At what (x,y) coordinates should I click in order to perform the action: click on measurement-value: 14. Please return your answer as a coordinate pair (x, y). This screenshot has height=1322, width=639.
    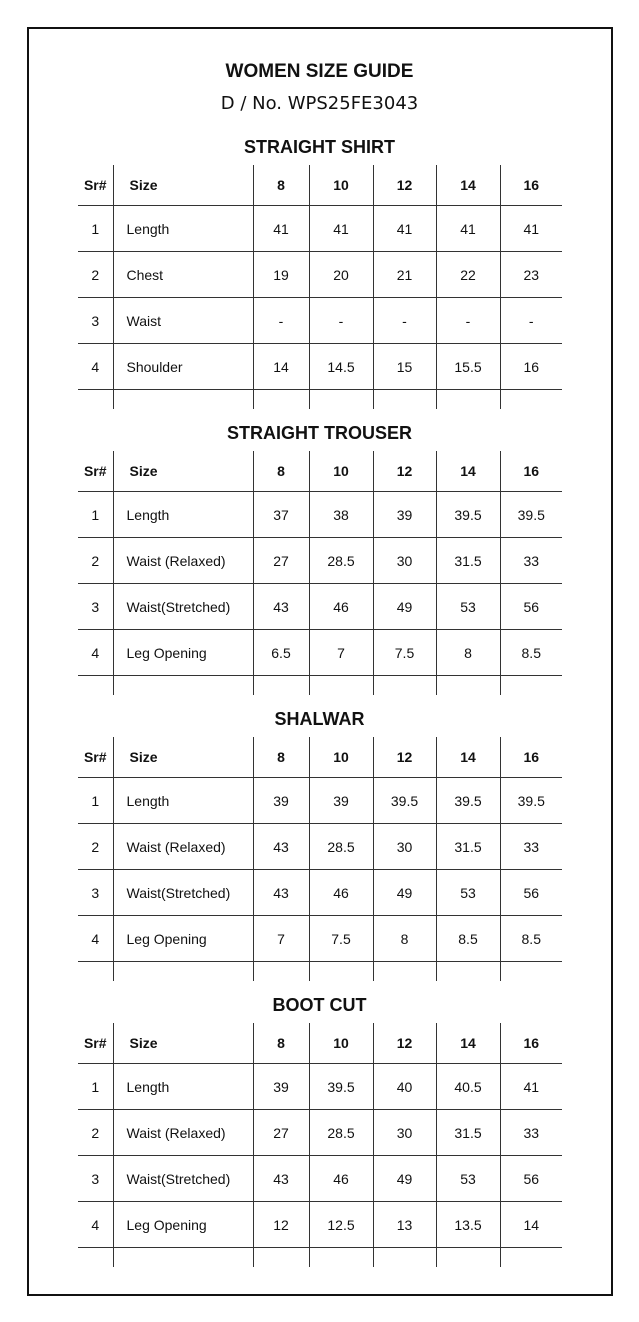
    Looking at the image, I should click on (280, 366).